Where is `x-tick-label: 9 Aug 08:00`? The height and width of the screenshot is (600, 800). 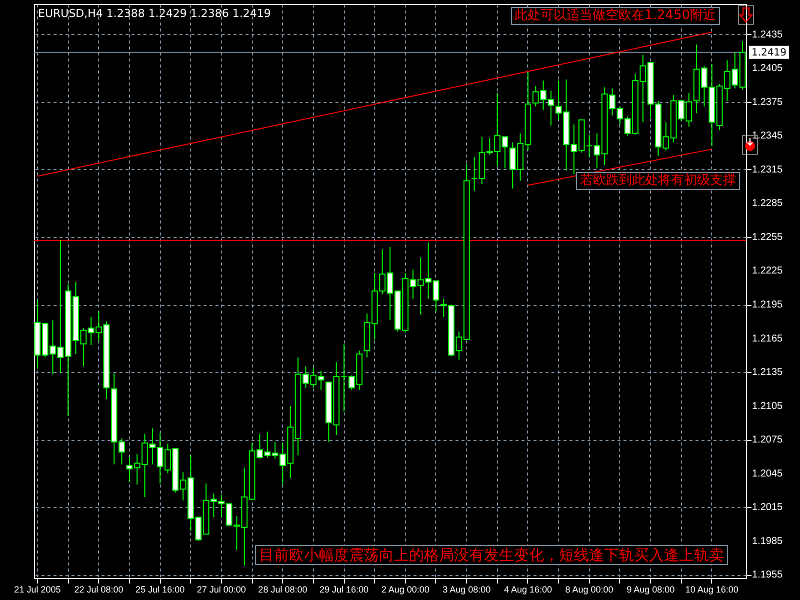 x-tick-label: 9 Aug 08:00 is located at coordinates (650, 589).